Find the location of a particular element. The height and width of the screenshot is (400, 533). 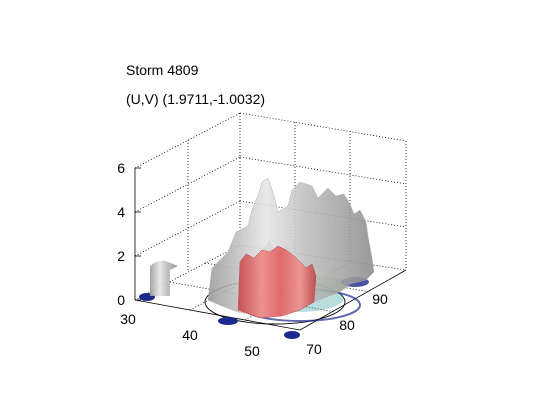

y-tick-90: 90 is located at coordinates (380, 299).